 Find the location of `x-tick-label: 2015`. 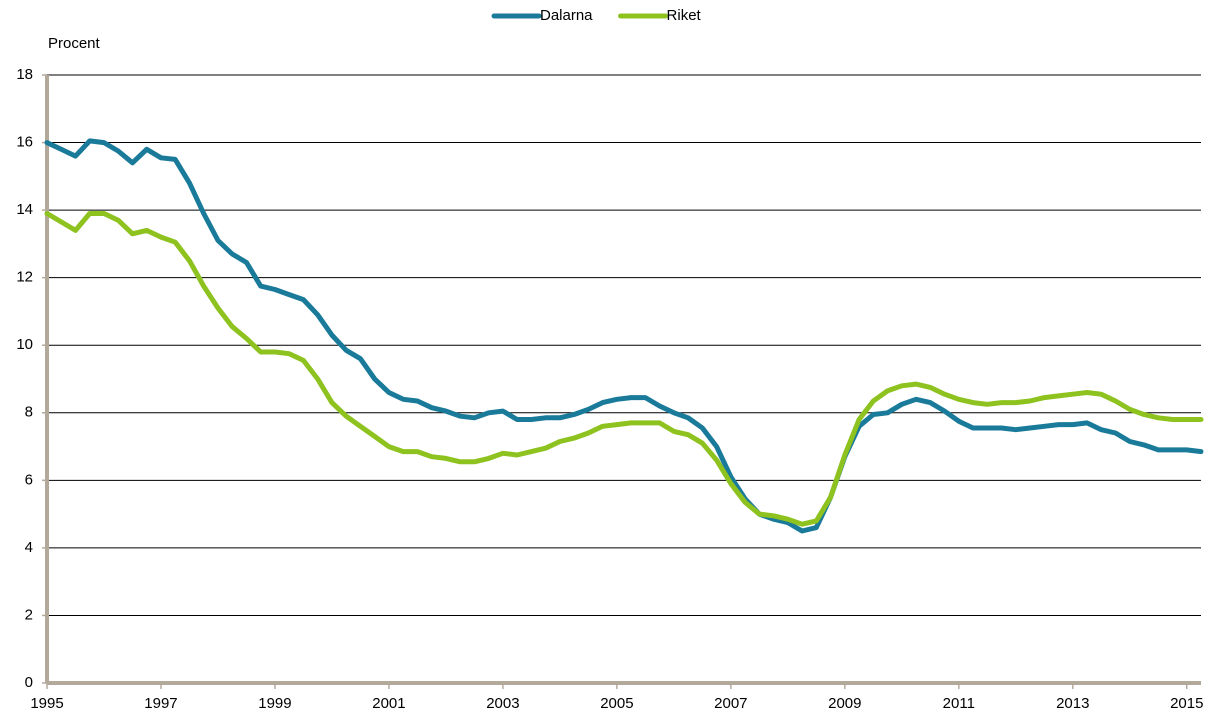

x-tick-label: 2015 is located at coordinates (1186, 703).